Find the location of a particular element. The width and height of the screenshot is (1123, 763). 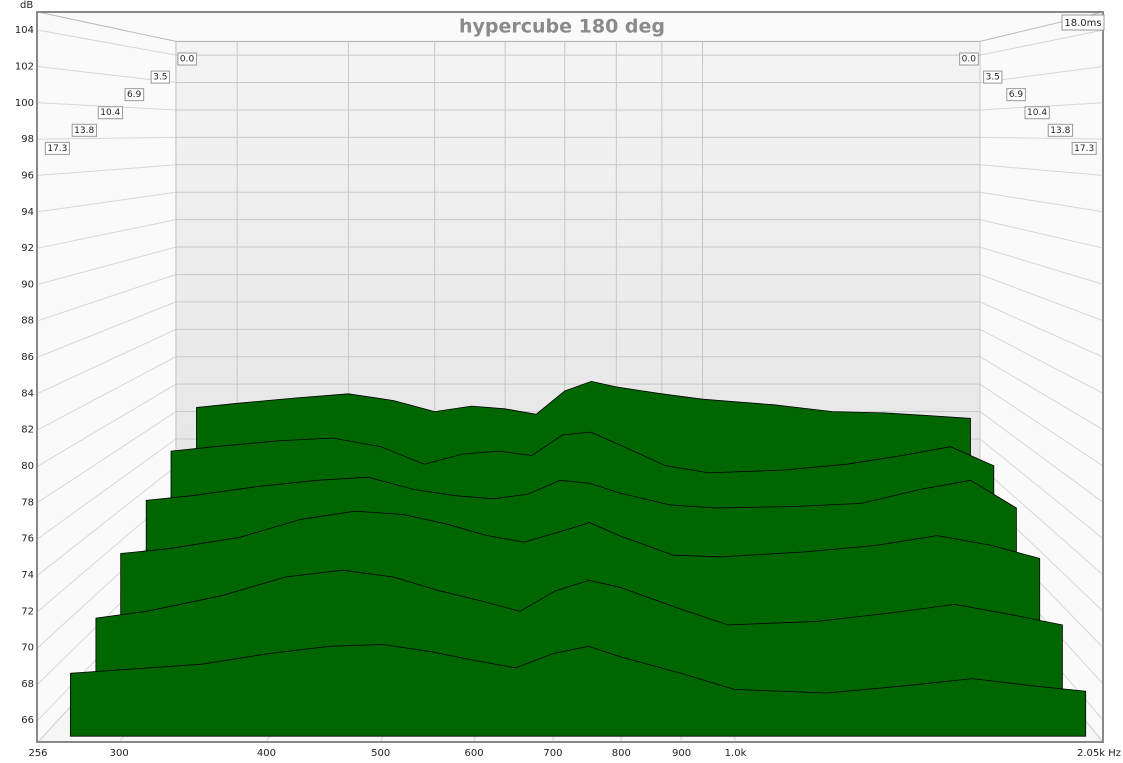

y-tick-label: 84 is located at coordinates (27, 393).